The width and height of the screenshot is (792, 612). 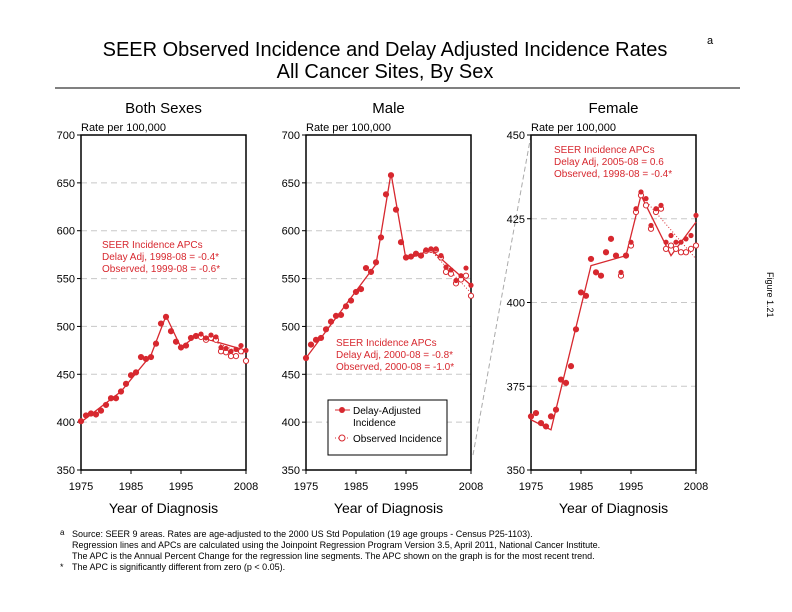 What do you see at coordinates (66, 184) in the screenshot?
I see `y-tick-label: 650` at bounding box center [66, 184].